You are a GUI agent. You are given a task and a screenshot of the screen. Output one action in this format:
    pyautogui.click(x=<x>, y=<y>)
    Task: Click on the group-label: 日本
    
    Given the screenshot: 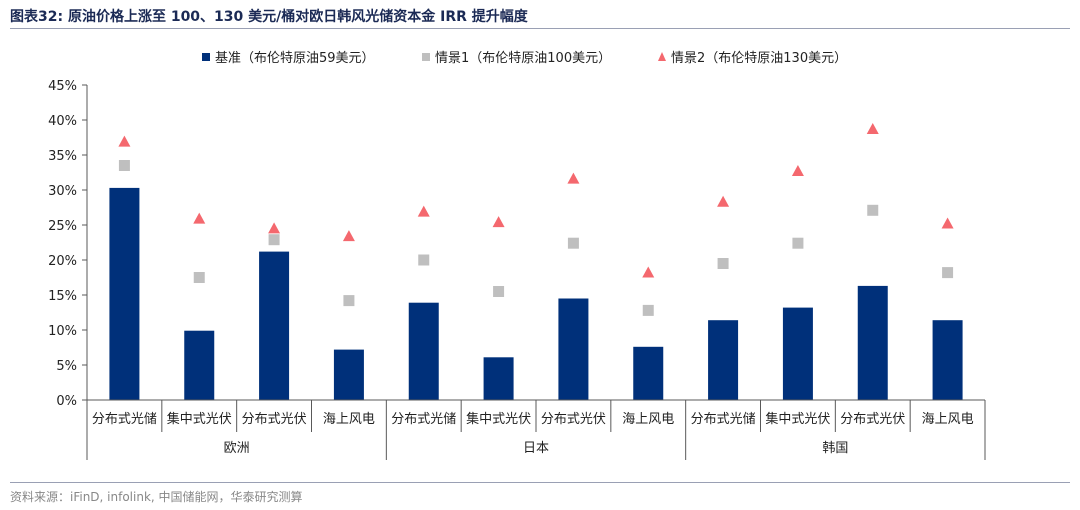 What is the action you would take?
    pyautogui.click(x=536, y=448)
    